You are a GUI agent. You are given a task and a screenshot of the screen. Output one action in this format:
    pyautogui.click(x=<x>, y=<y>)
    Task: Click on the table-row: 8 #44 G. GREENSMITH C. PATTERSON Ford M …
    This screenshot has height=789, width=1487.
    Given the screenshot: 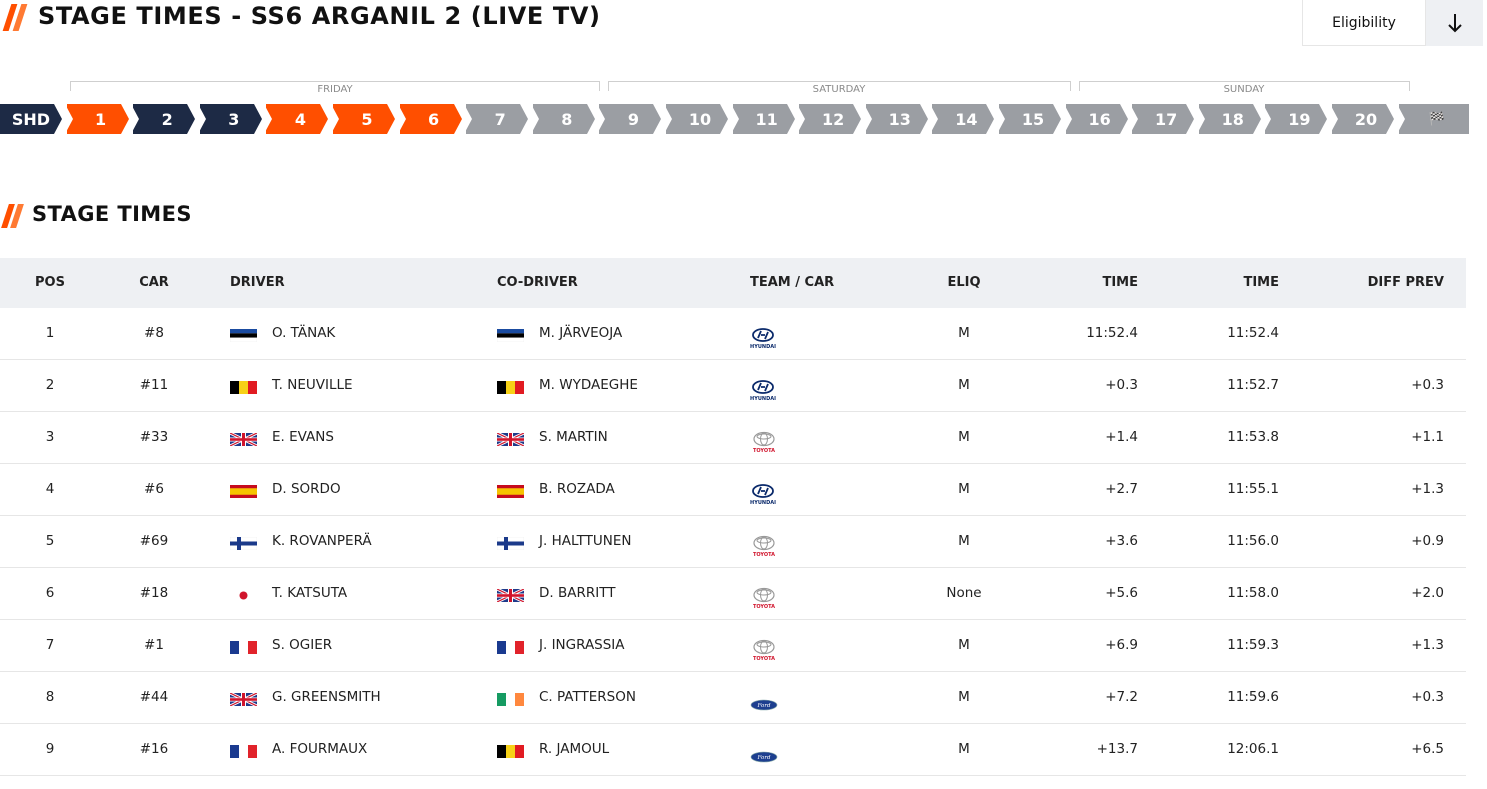 What is the action you would take?
    pyautogui.click(x=733, y=698)
    